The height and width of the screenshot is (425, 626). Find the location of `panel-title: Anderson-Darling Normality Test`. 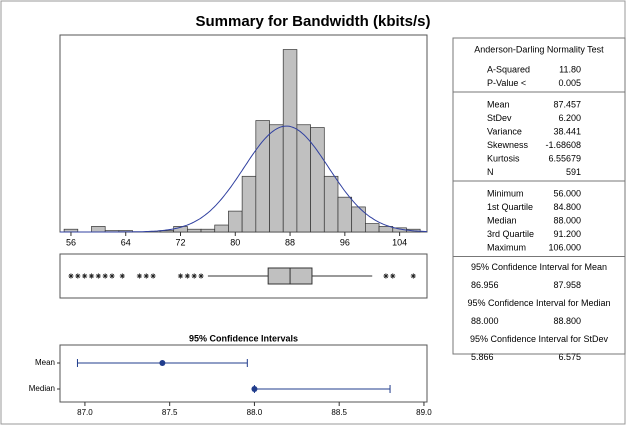

panel-title: Anderson-Darling Normality Test is located at coordinates (539, 49).